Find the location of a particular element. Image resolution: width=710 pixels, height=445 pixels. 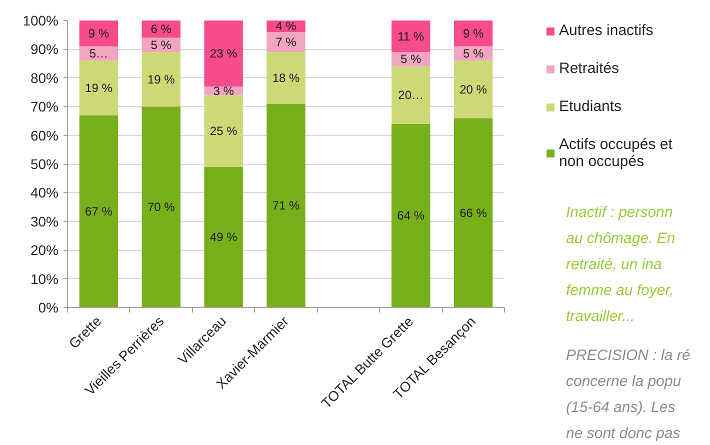

y-tick-label: 20% is located at coordinates (44, 250).